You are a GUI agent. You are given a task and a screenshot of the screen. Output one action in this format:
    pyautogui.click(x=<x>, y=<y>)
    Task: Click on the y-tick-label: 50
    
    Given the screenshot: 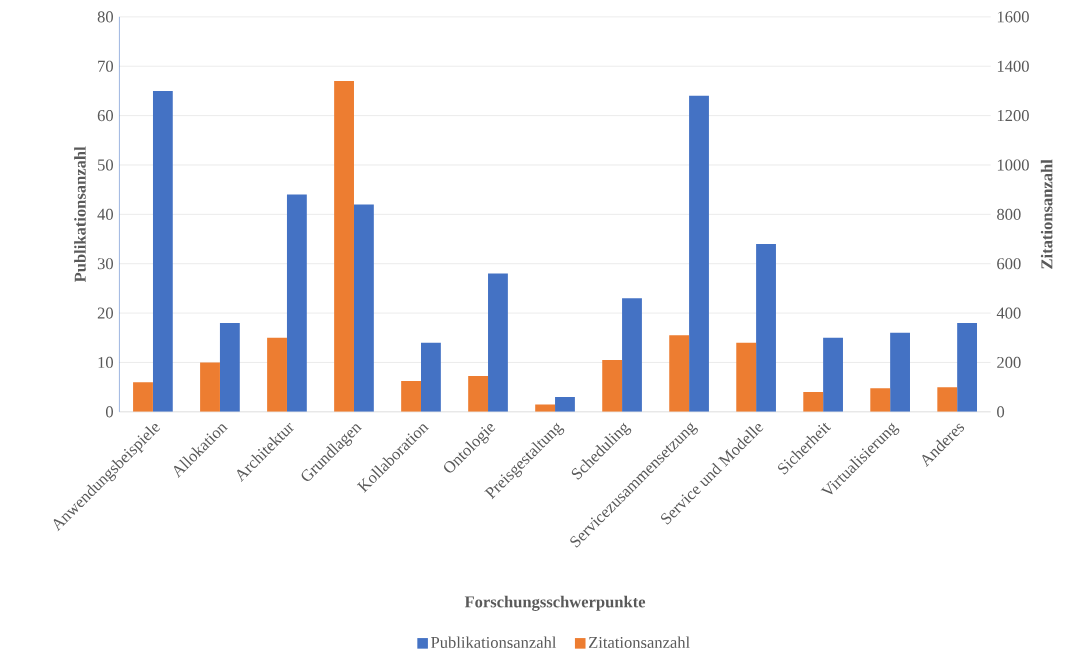 What is the action you would take?
    pyautogui.click(x=105, y=165)
    